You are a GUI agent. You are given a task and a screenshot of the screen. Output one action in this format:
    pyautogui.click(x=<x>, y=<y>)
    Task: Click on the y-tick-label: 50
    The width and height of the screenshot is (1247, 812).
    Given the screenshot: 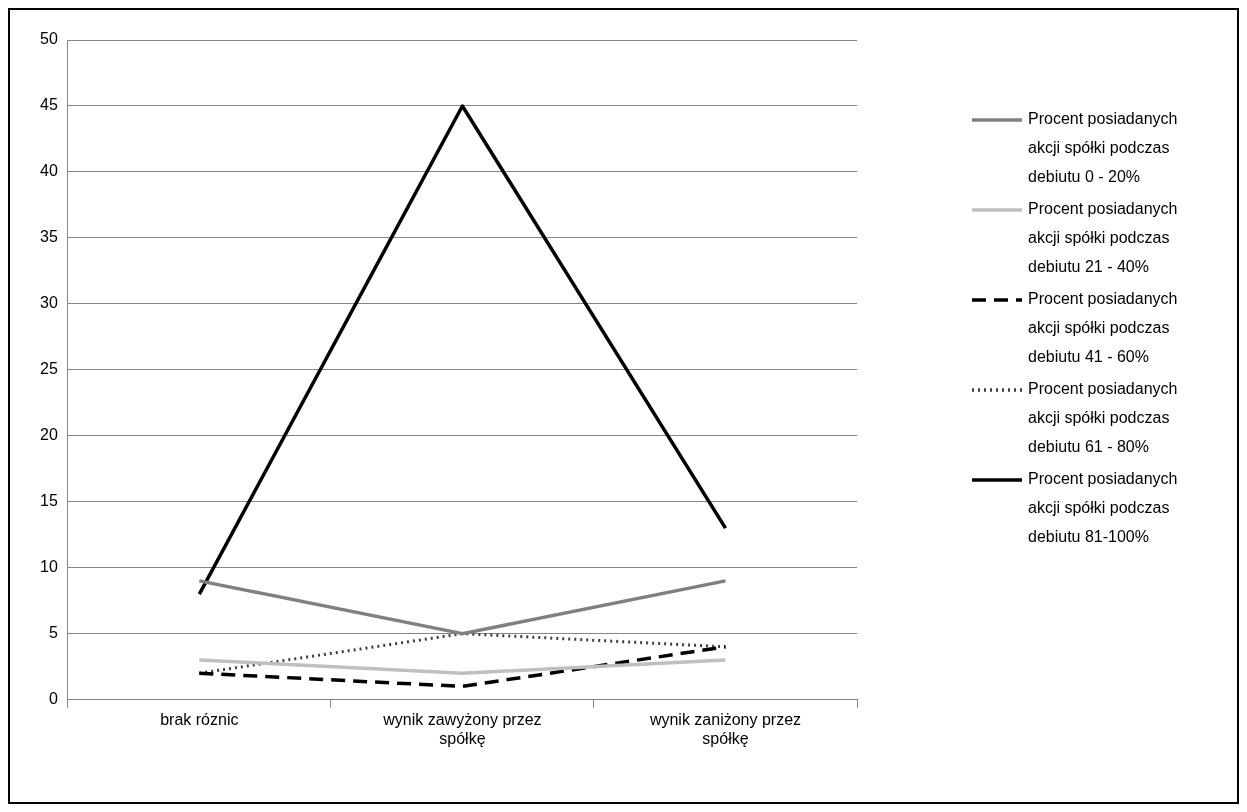 What is the action you would take?
    pyautogui.click(x=49, y=39)
    